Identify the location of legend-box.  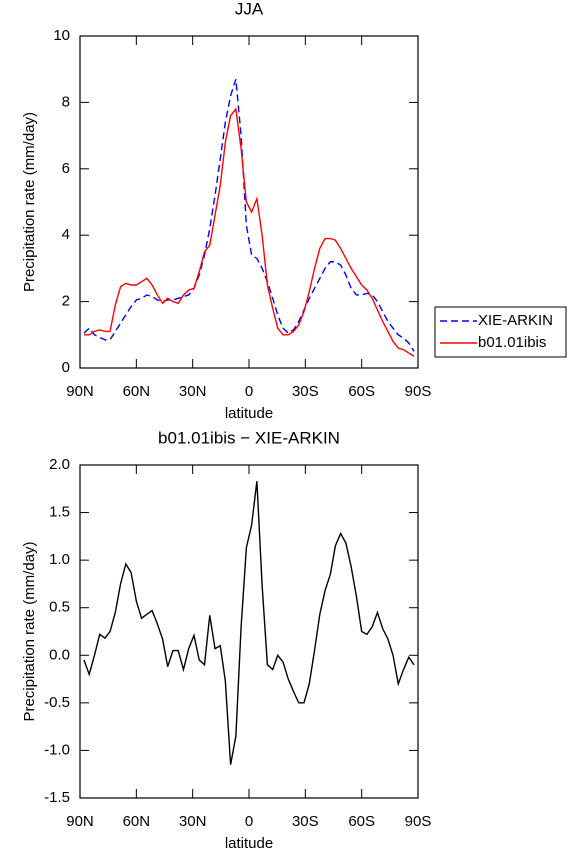
(500, 332).